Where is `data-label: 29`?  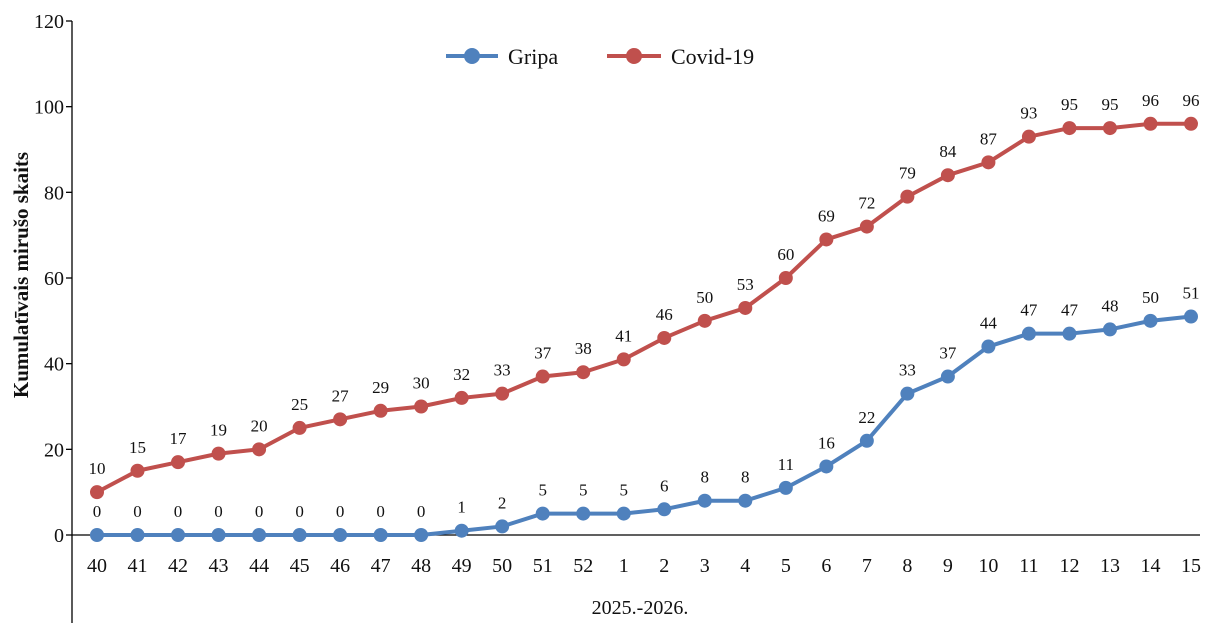
data-label: 29 is located at coordinates (380, 387).